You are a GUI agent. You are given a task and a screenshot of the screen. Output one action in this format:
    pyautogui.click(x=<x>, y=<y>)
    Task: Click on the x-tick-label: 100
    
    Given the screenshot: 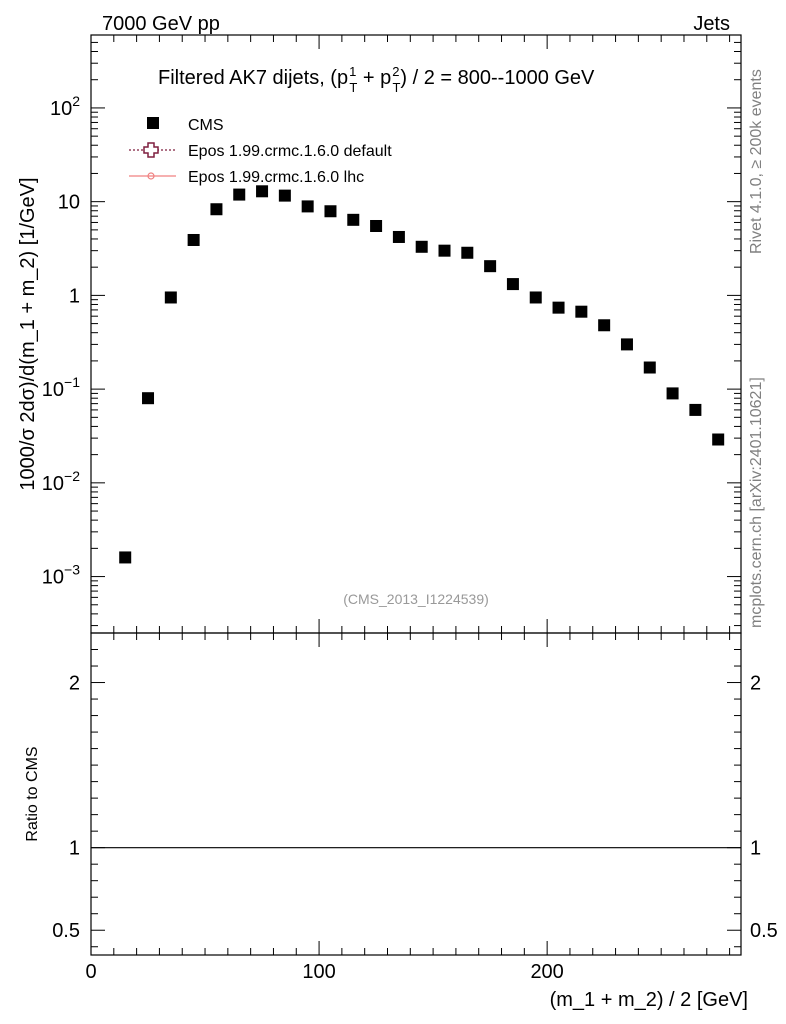 What is the action you would take?
    pyautogui.click(x=318, y=972)
    